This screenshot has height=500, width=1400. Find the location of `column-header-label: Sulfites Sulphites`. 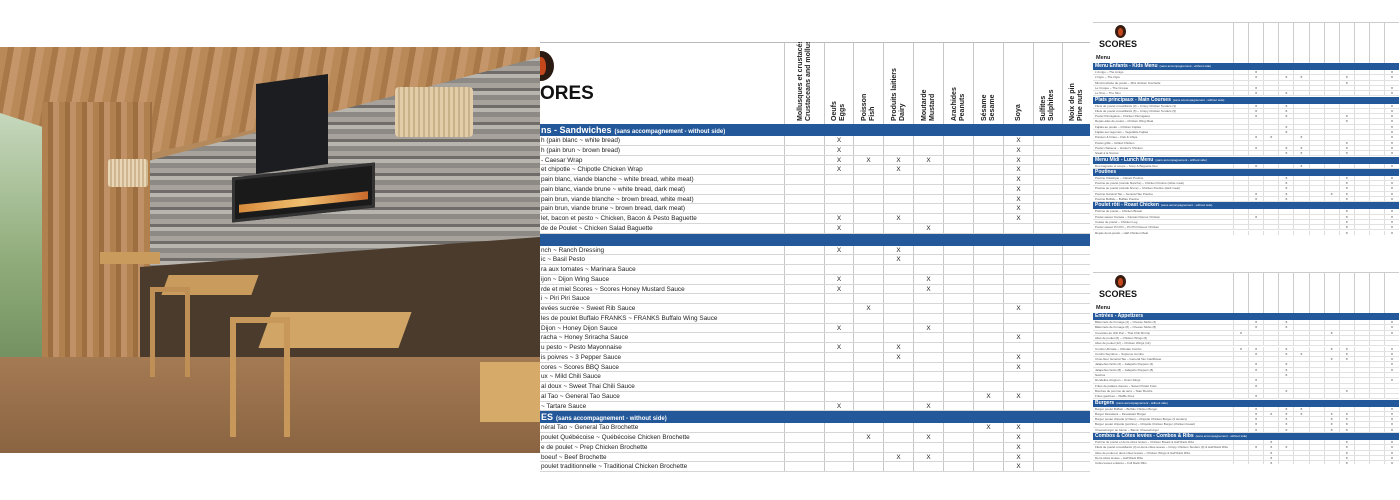

column-header-label: Sulfites Sulphites is located at coordinates (1047, 105).